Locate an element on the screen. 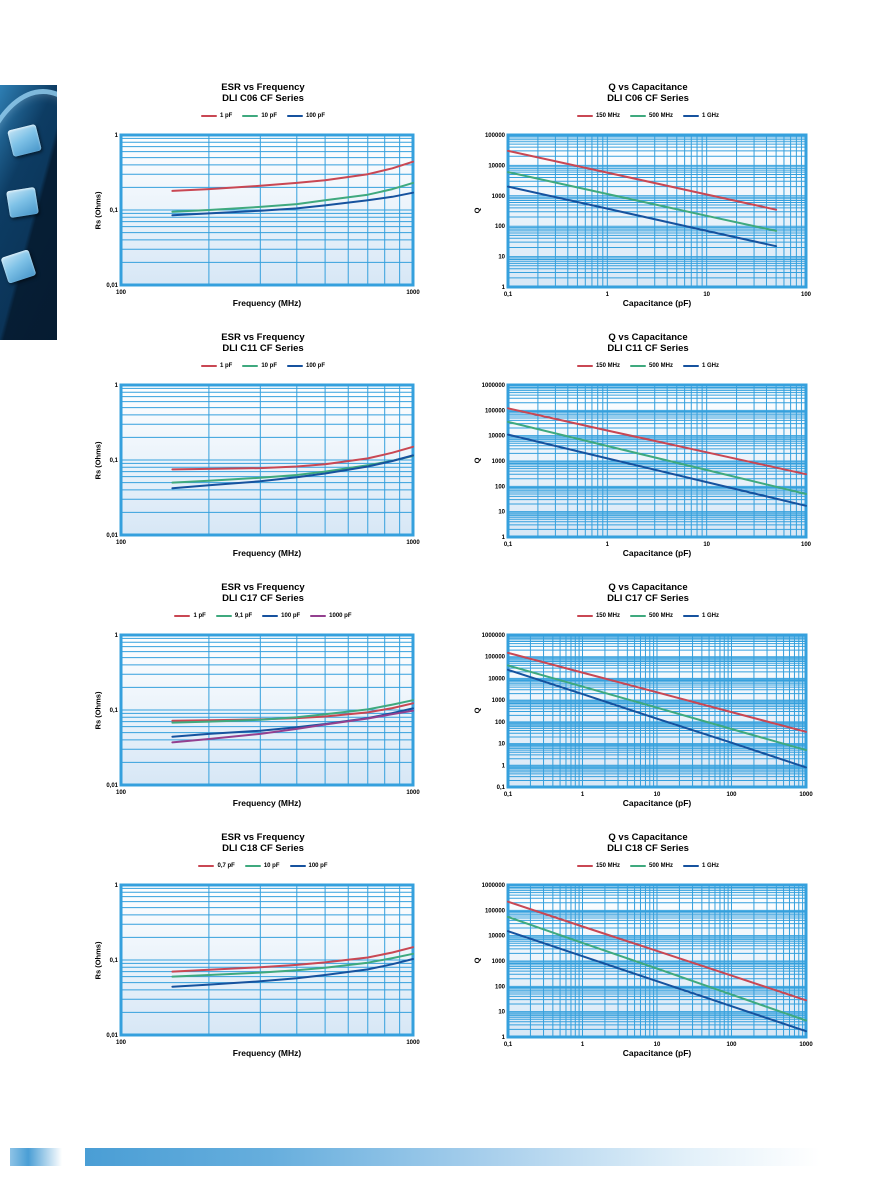  legend-item: 500 MHz is located at coordinates (651, 116).